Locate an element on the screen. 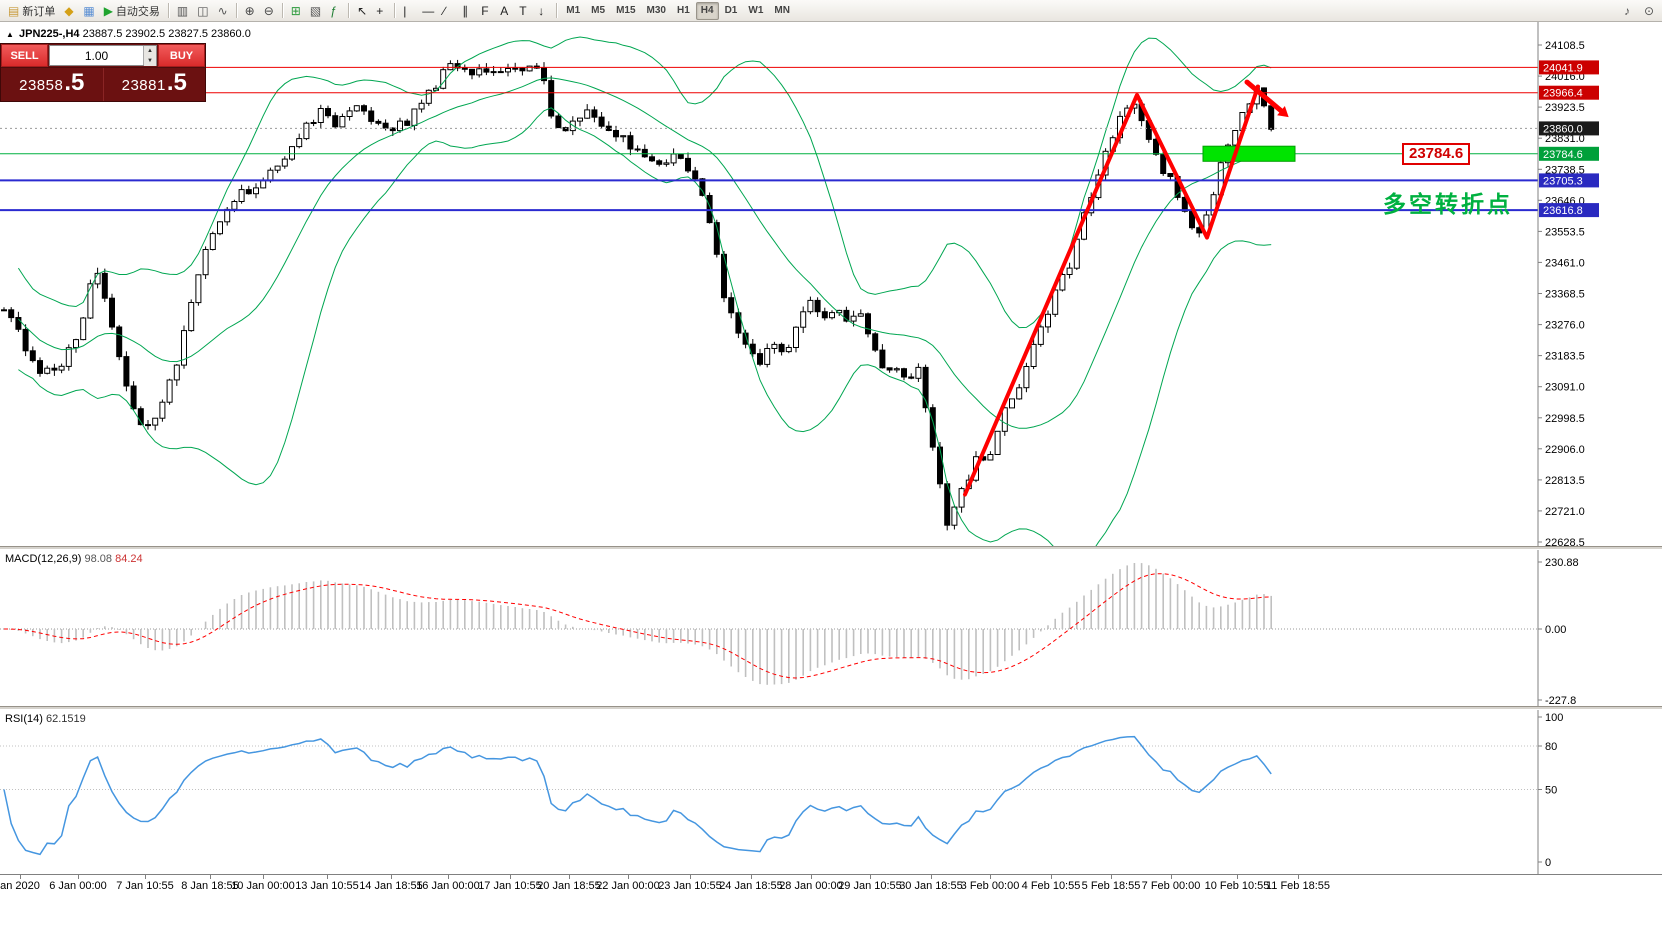 The image size is (1662, 943). autotrading-button: ▶ 自动交易 is located at coordinates (132, 11).